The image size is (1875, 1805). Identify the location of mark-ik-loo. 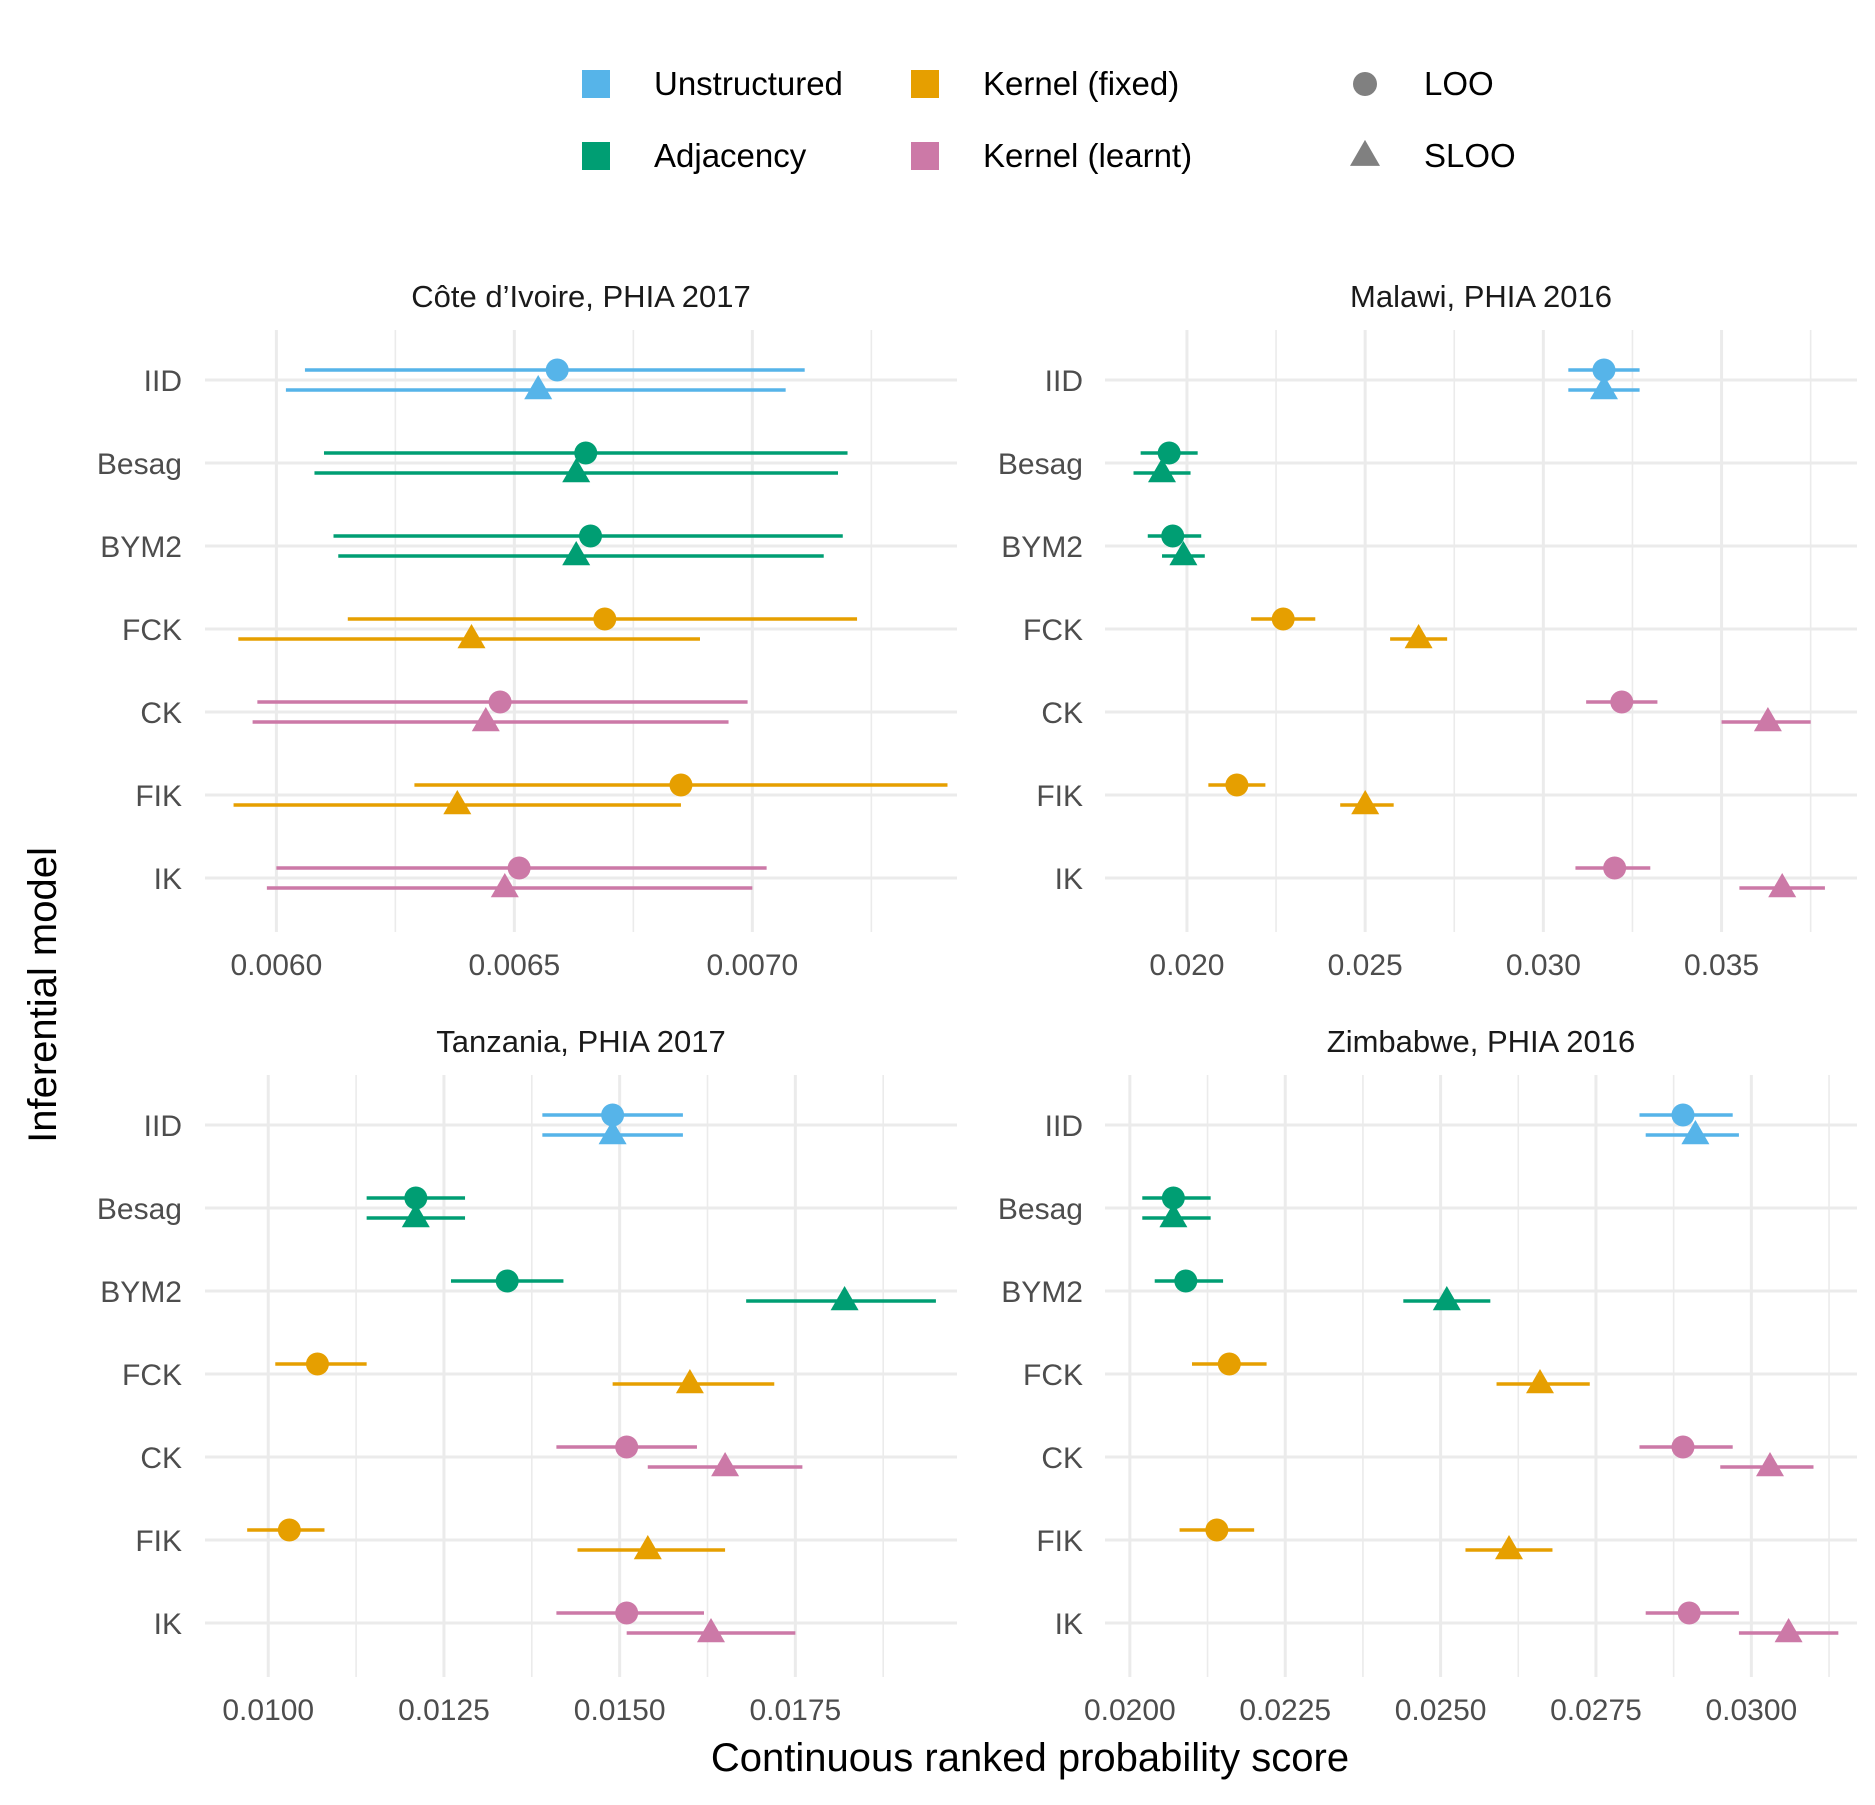
(1613, 868).